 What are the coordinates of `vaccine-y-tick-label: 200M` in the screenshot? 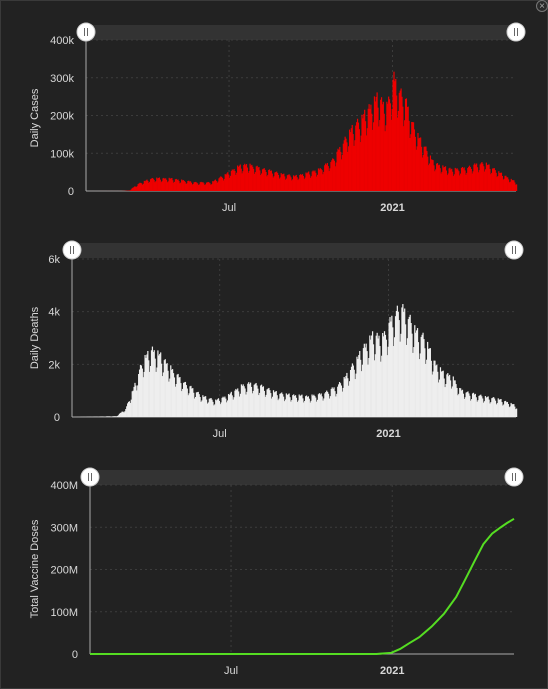 It's located at (64, 571).